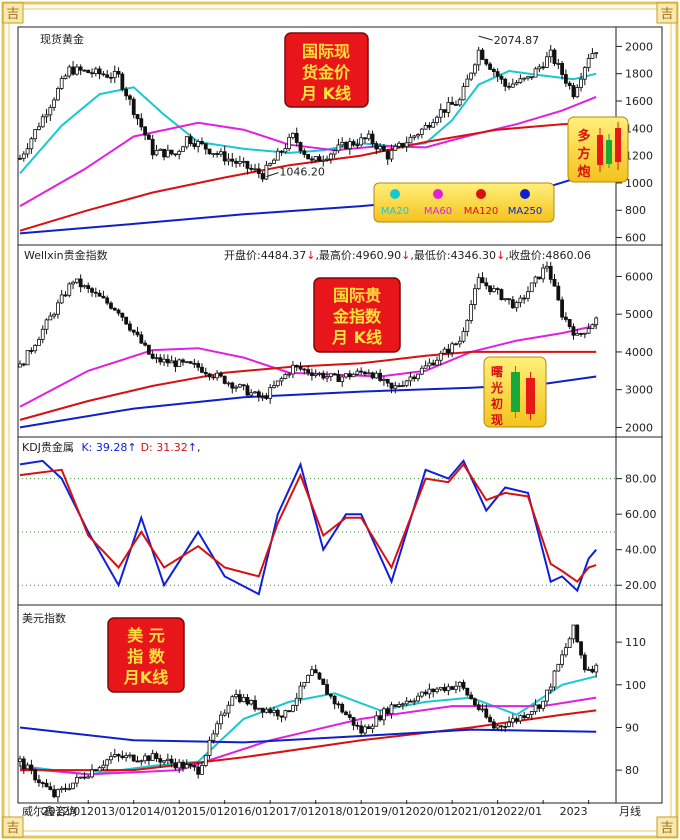 This screenshot has height=840, width=680. I want to click on svg-text: 炮, so click(583, 172).